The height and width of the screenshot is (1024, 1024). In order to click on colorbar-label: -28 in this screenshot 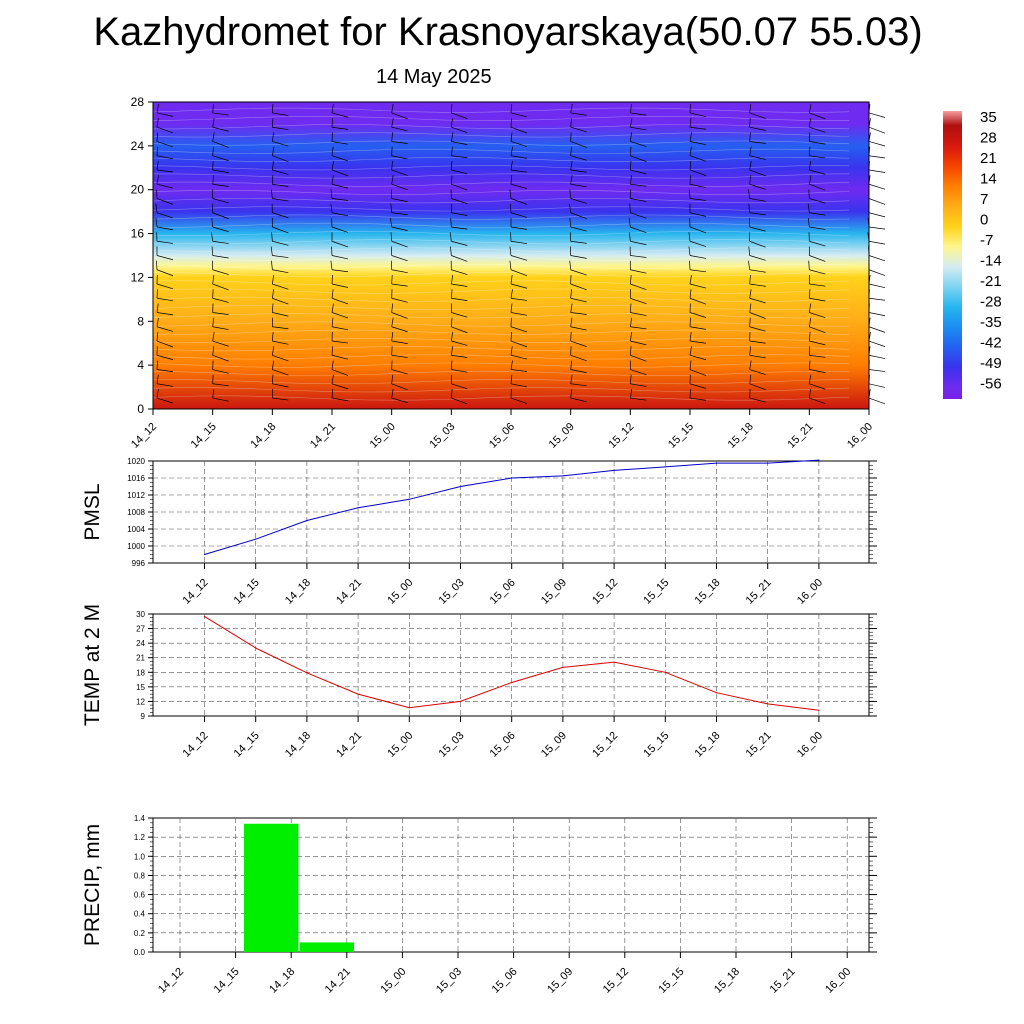, I will do `click(991, 302)`.